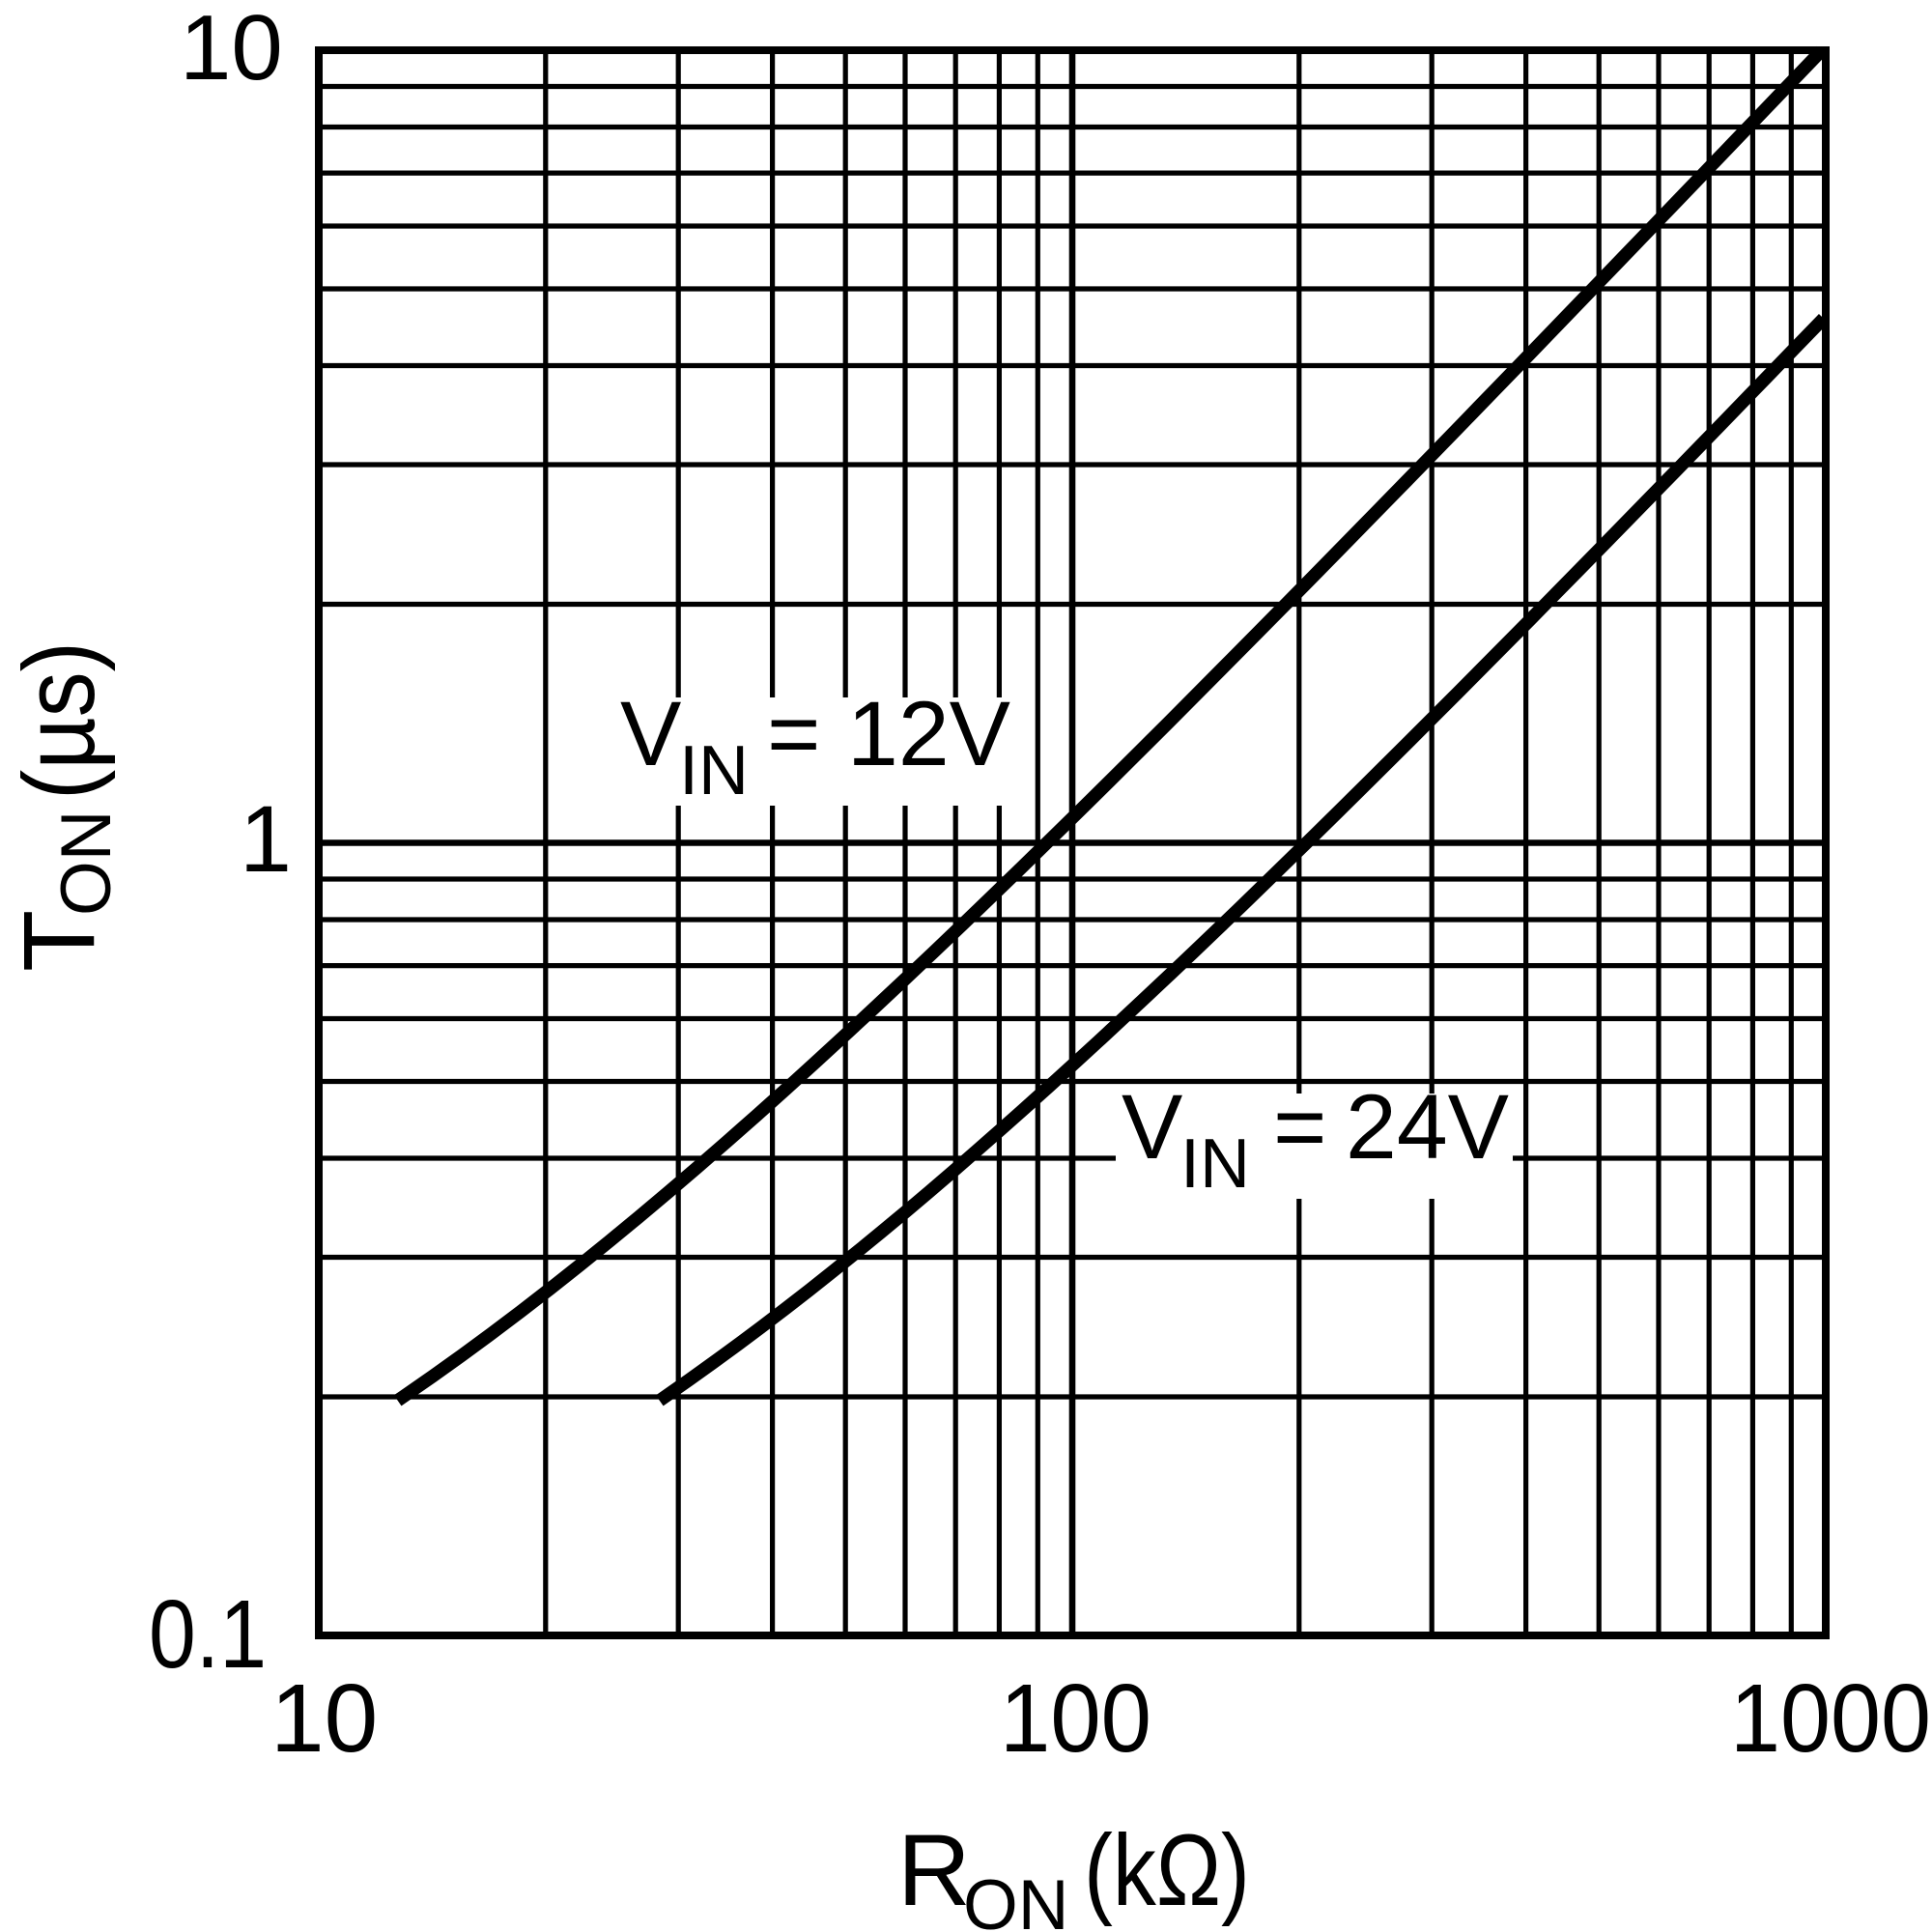  What do you see at coordinates (928, 734) in the screenshot?
I see `svg-text: 12V` at bounding box center [928, 734].